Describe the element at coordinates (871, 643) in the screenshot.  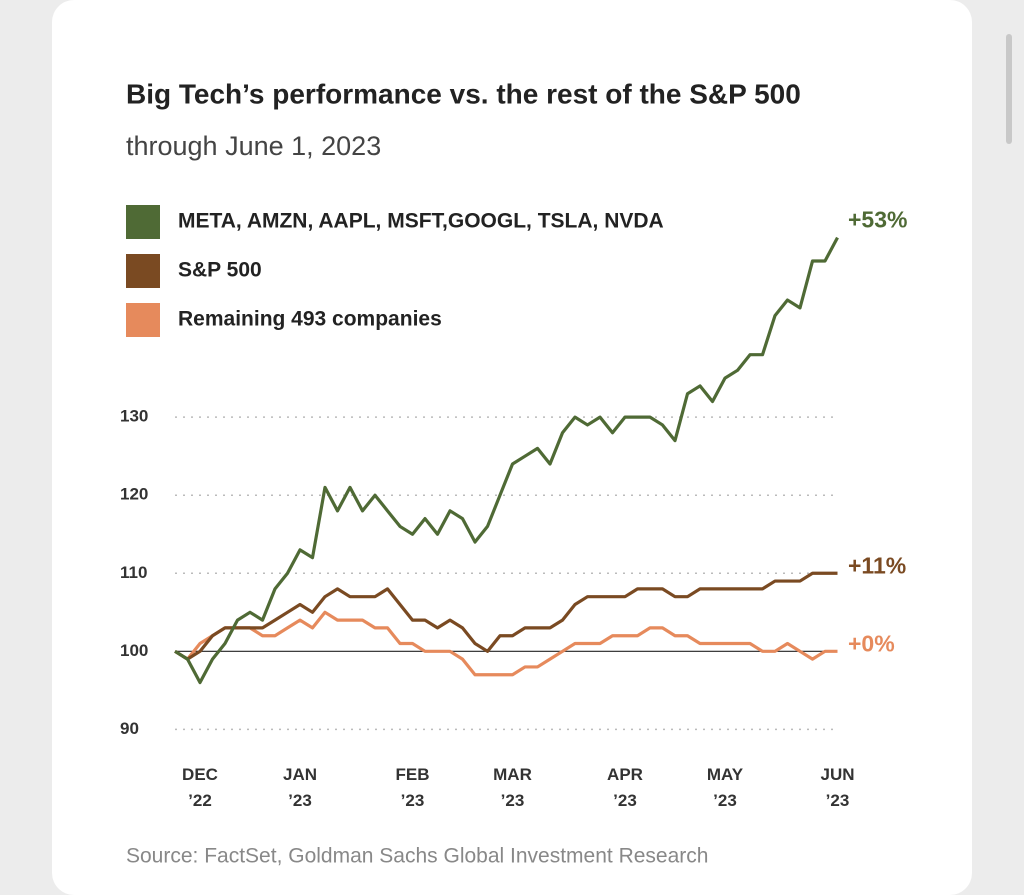
I see `end-label: +0%` at that location.